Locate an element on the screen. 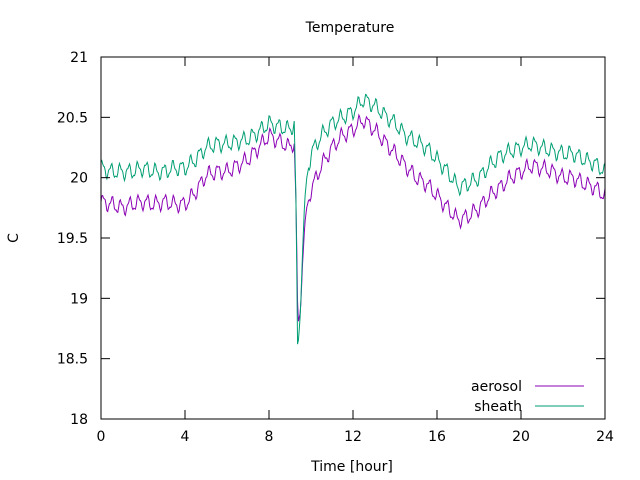  x-tick-label: 0 is located at coordinates (101, 437).